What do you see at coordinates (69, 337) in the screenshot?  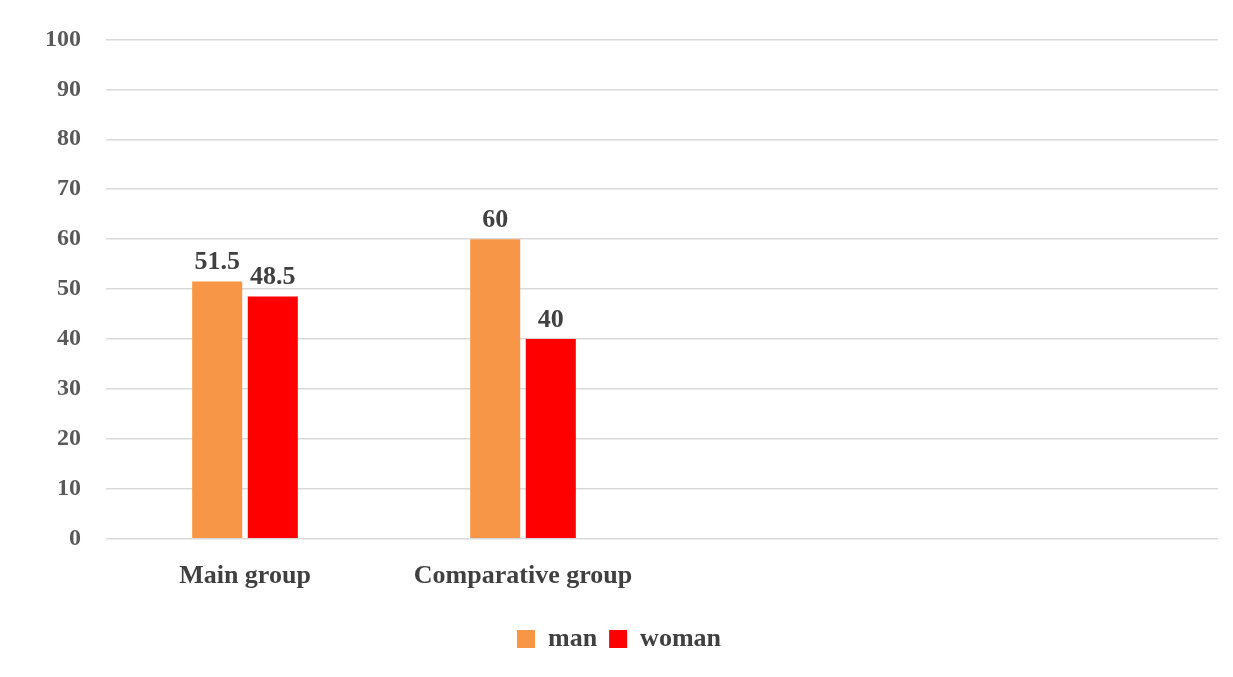 I see `y-tick-label: 40` at bounding box center [69, 337].